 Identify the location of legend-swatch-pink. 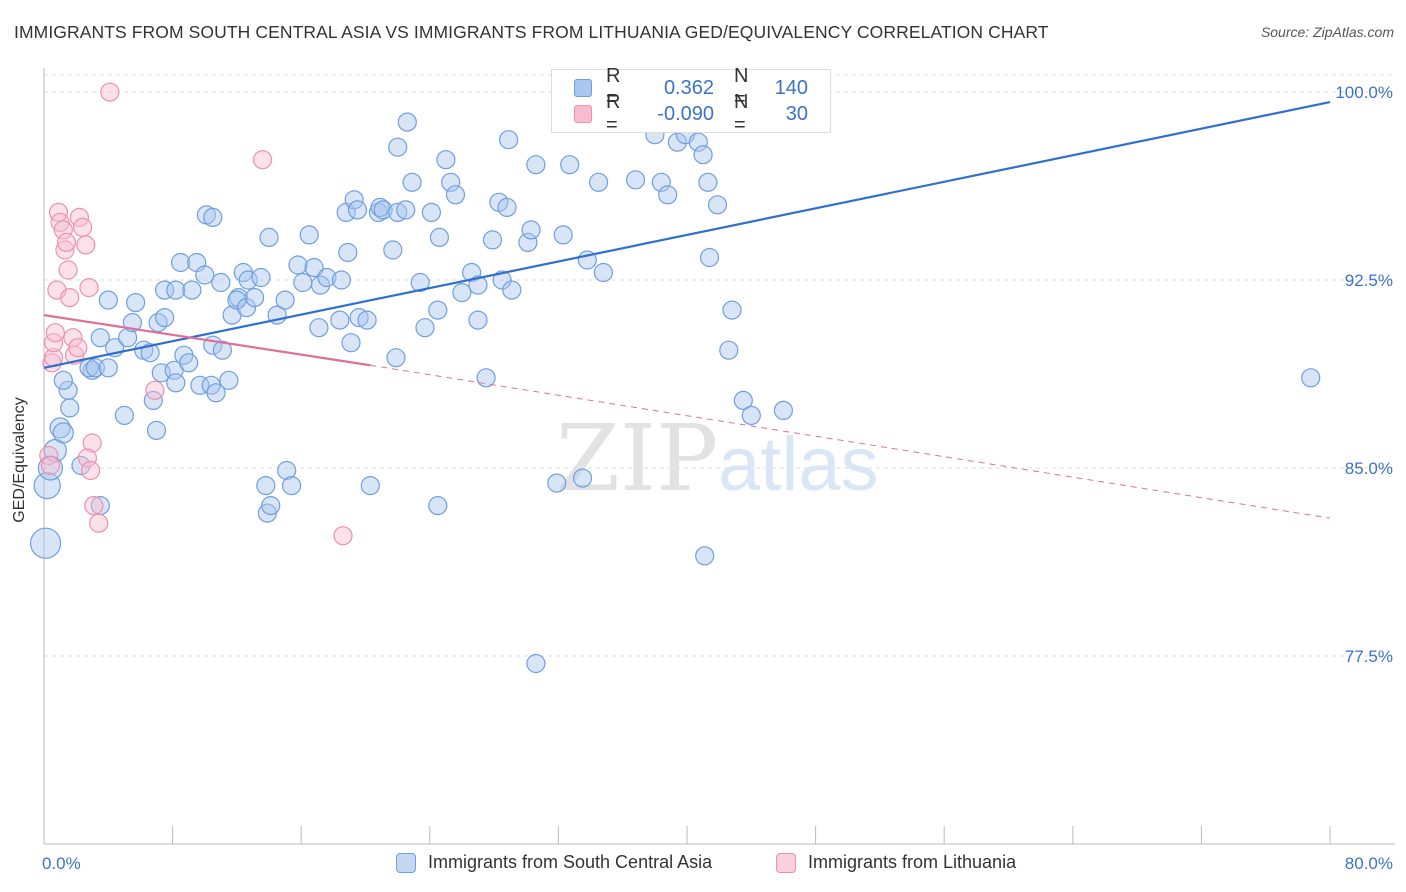
(583, 114).